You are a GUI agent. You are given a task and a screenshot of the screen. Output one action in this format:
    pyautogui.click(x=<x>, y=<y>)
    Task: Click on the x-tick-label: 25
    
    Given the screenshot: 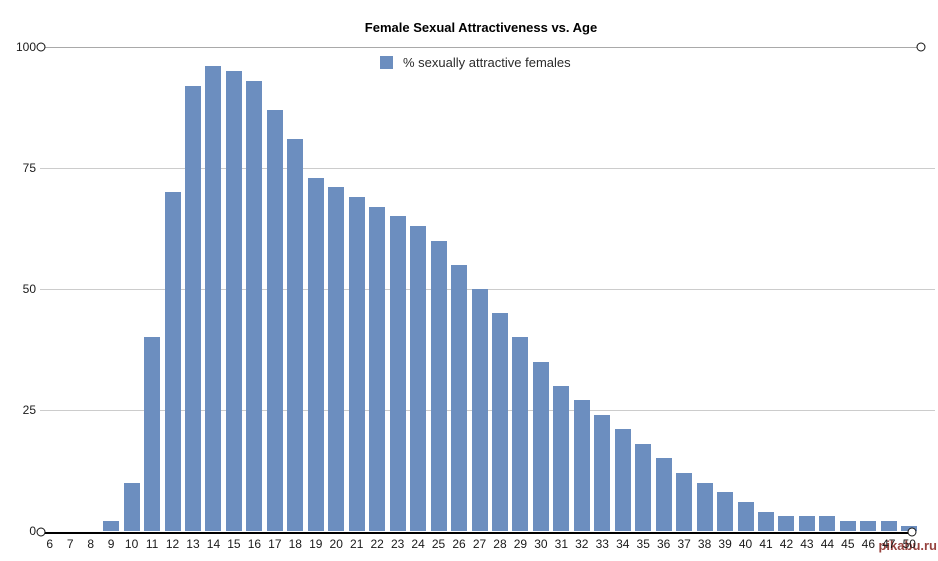 What is the action you would take?
    pyautogui.click(x=438, y=544)
    